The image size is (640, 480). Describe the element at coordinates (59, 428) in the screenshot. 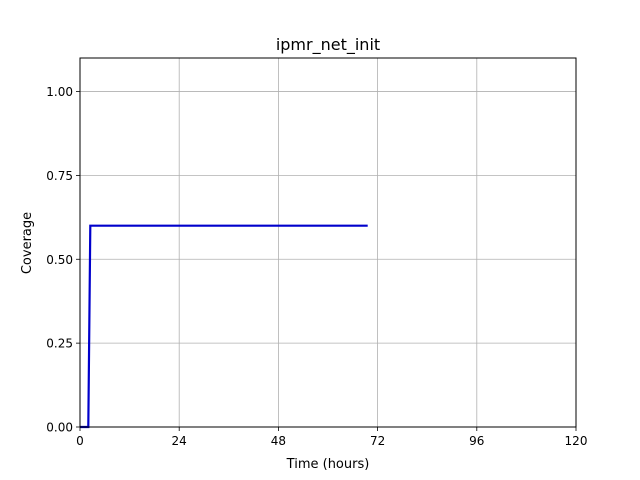

I see `y-tick-label: 0.00` at that location.